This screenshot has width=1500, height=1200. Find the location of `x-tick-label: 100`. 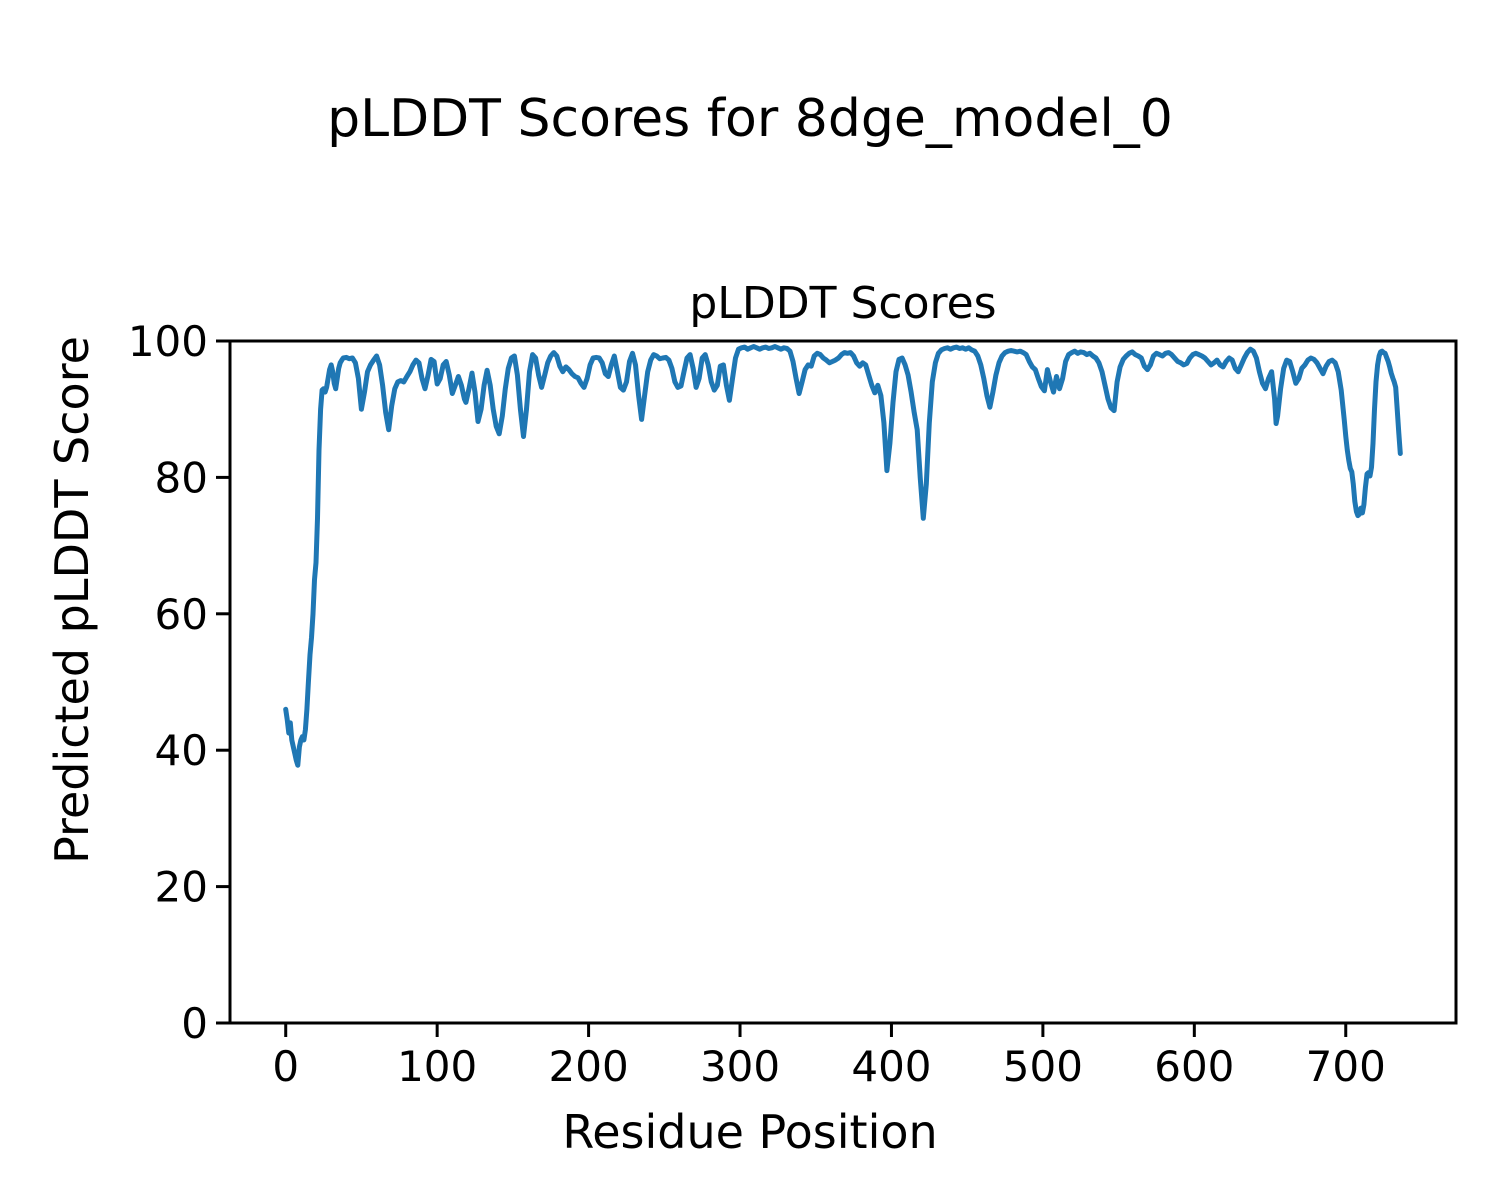

x-tick-label: 100 is located at coordinates (437, 1066).